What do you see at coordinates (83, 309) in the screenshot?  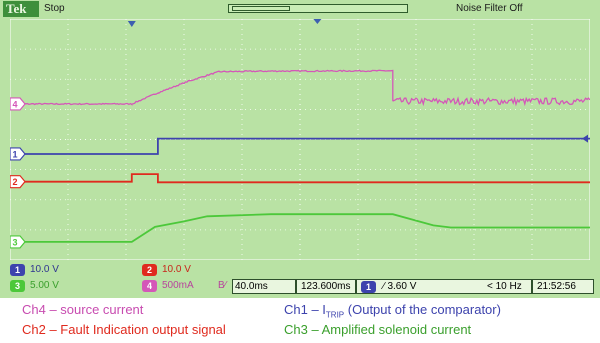 I see `legend-ch4: Ch4 – source current` at bounding box center [83, 309].